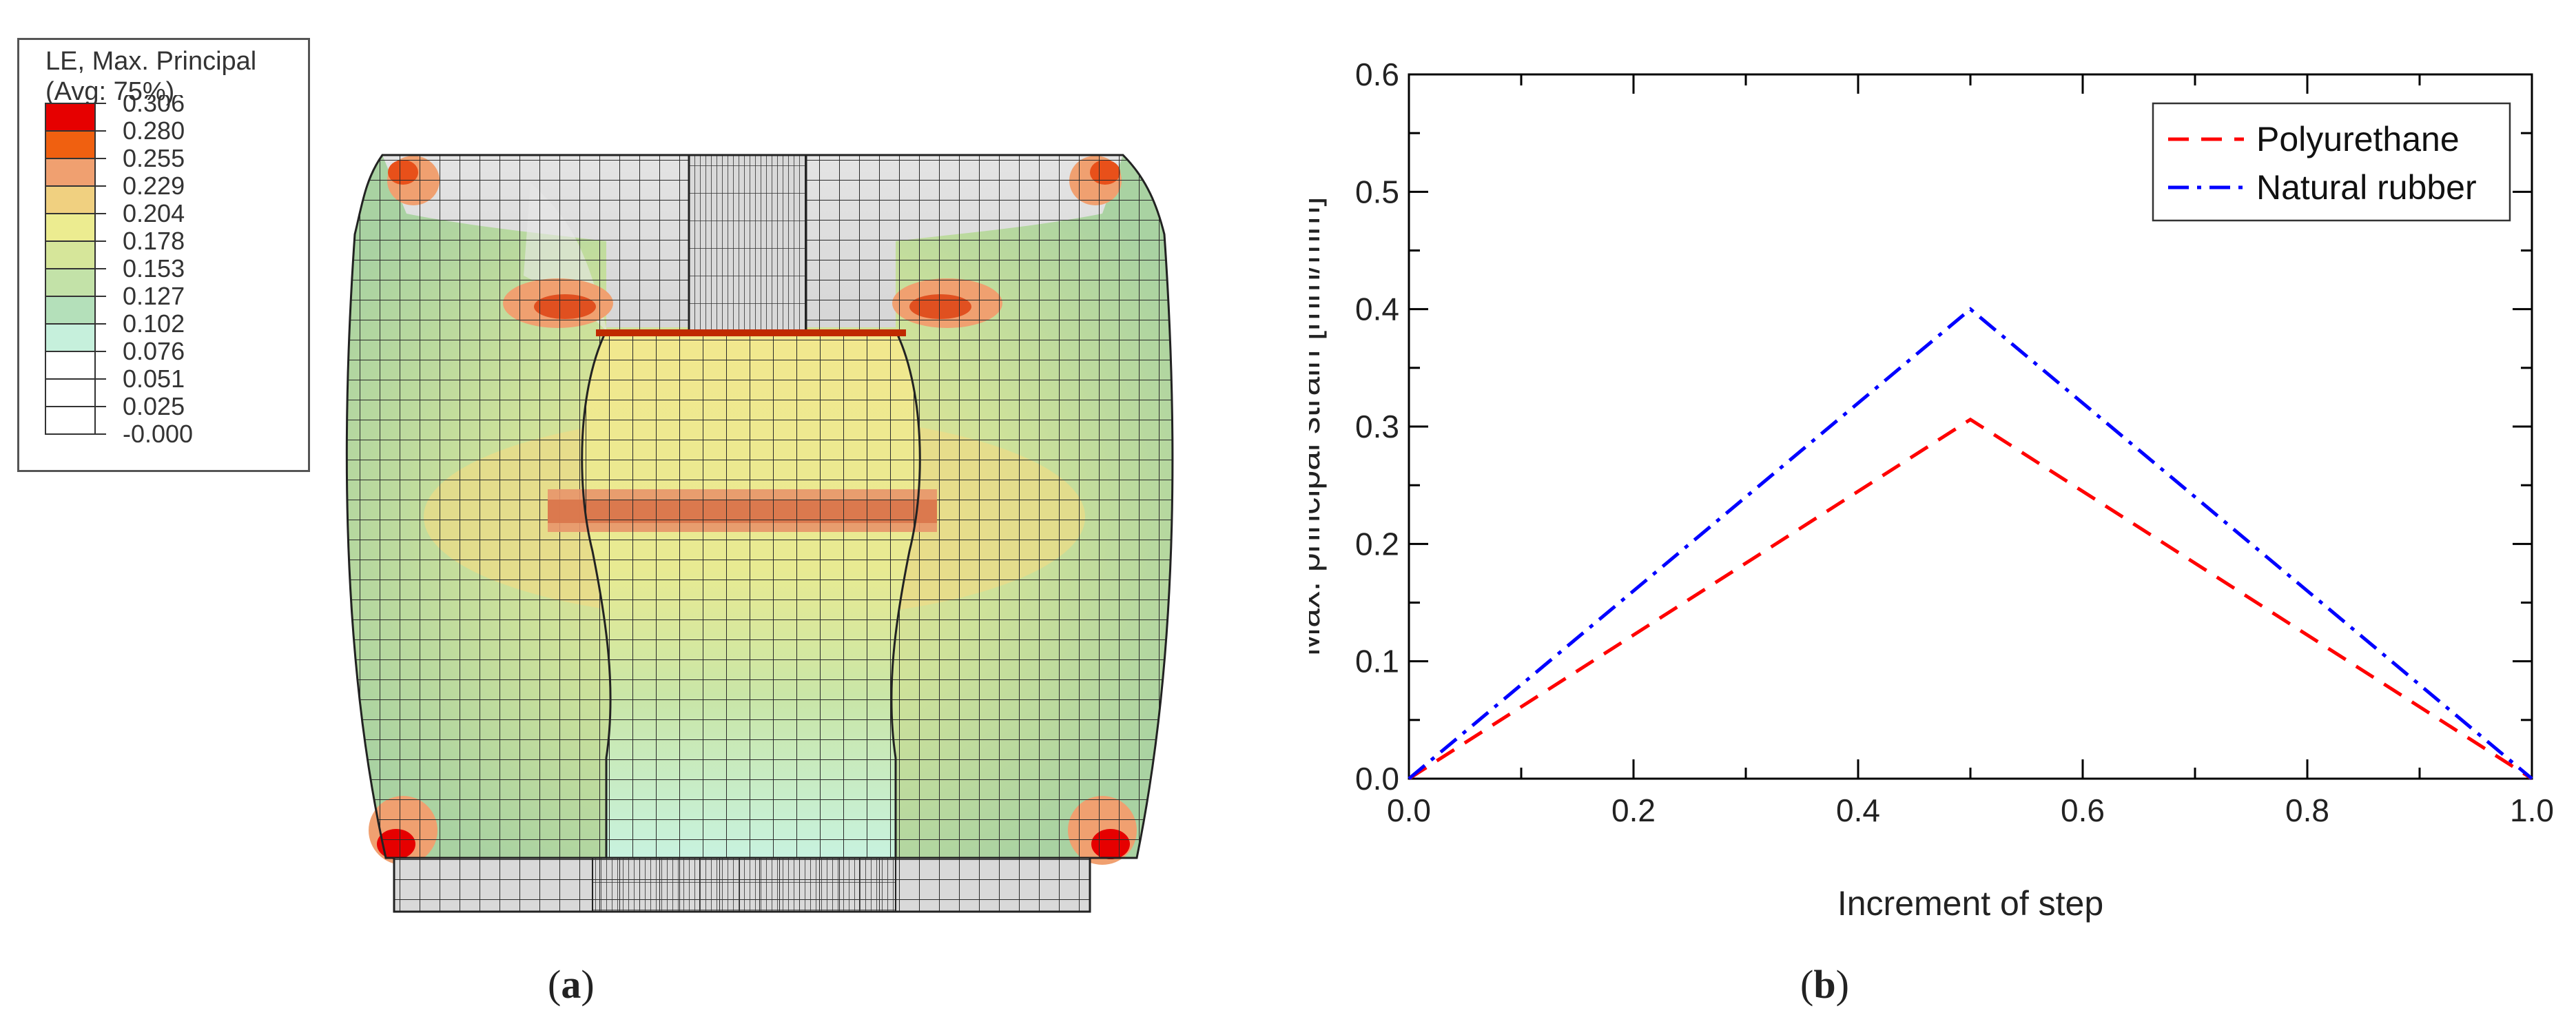  What do you see at coordinates (1318, 427) in the screenshot?
I see `y-axis-label: Max. principal strain [mm/mm]` at bounding box center [1318, 427].